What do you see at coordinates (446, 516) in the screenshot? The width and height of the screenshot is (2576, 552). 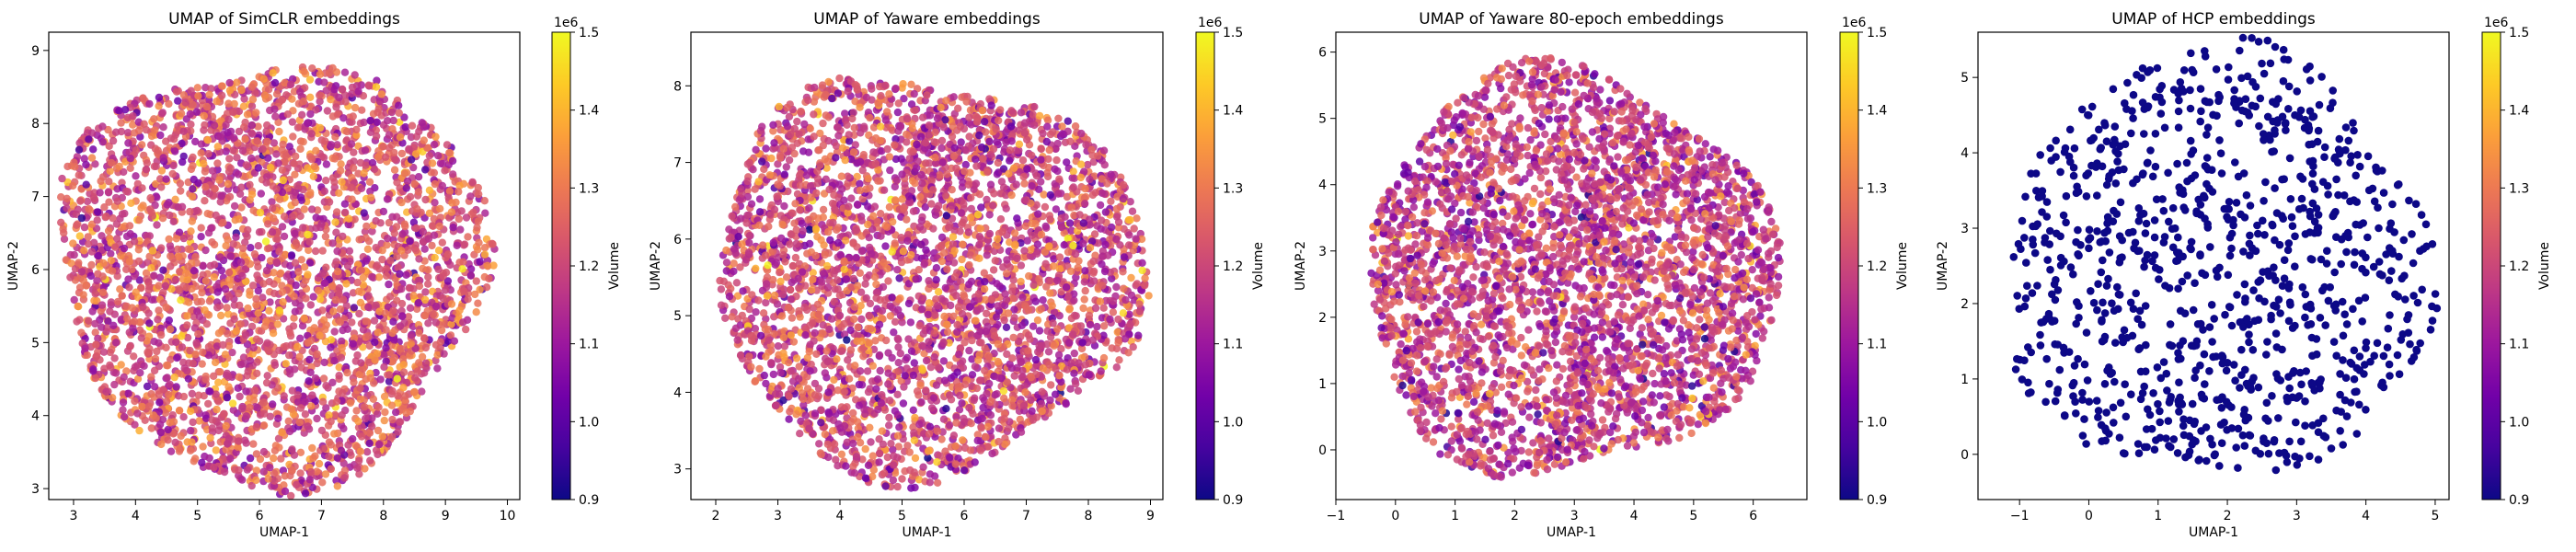 I see `x-tick-label: 9` at bounding box center [446, 516].